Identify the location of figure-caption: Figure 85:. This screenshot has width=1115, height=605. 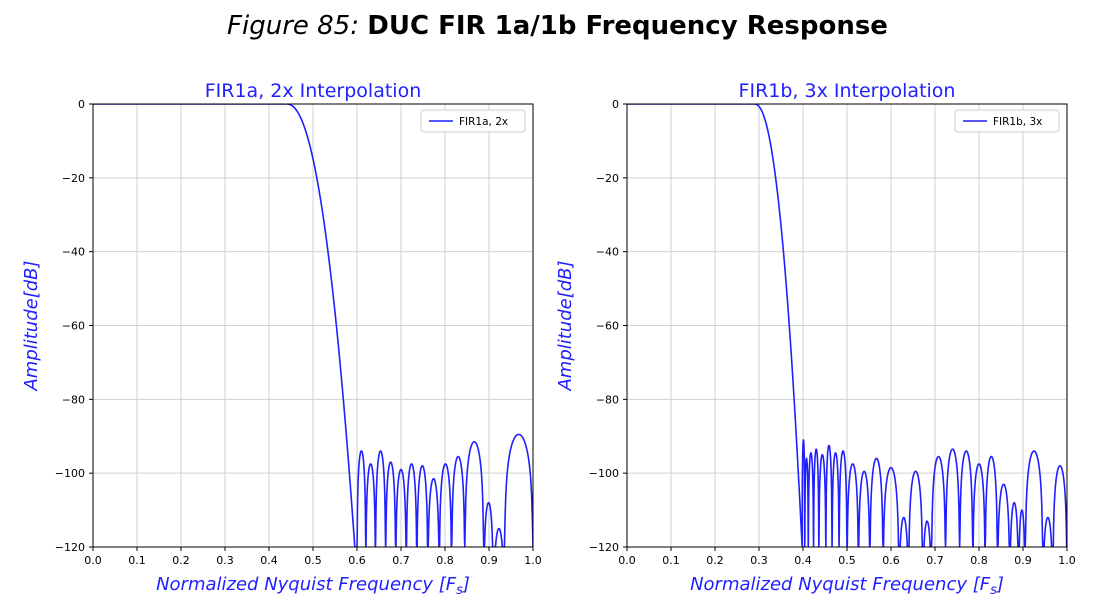
(293, 26).